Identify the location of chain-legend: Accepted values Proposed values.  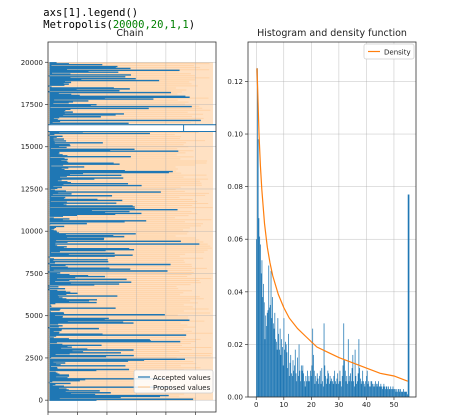
(173, 381).